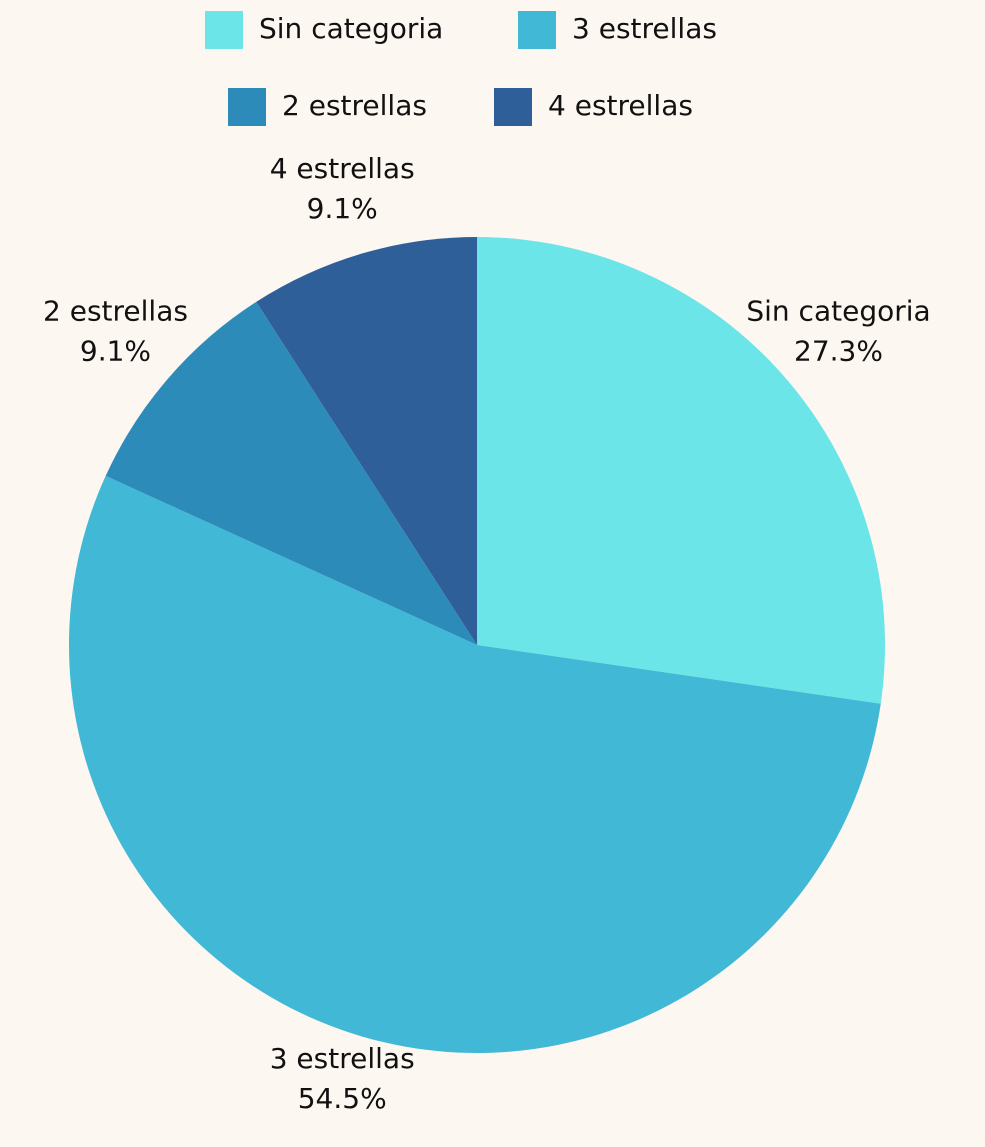 The image size is (985, 1147). Describe the element at coordinates (838, 310) in the screenshot. I see `slice-label: Sin categoria` at that location.